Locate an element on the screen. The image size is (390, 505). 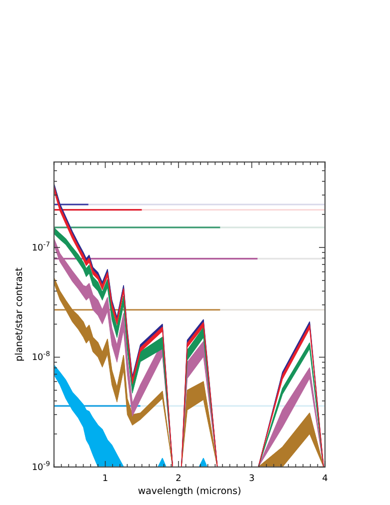
x-tick-label: 3 is located at coordinates (251, 479).